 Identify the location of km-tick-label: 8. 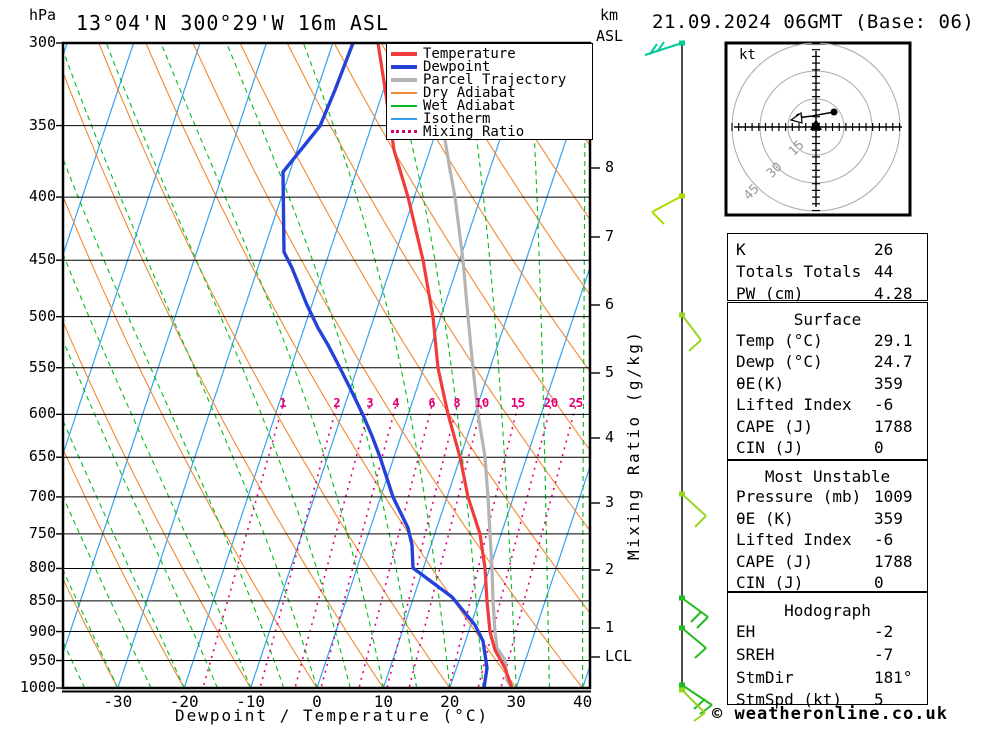
(610, 167).